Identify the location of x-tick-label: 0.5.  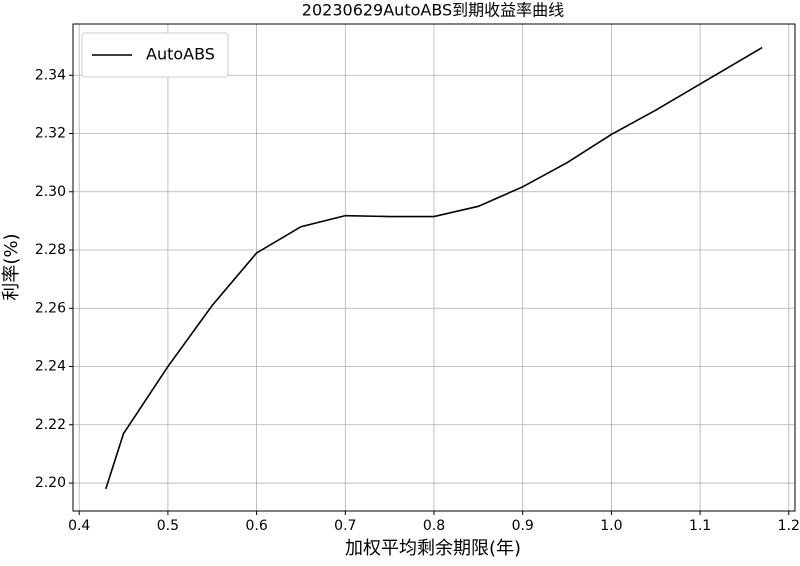
(168, 526).